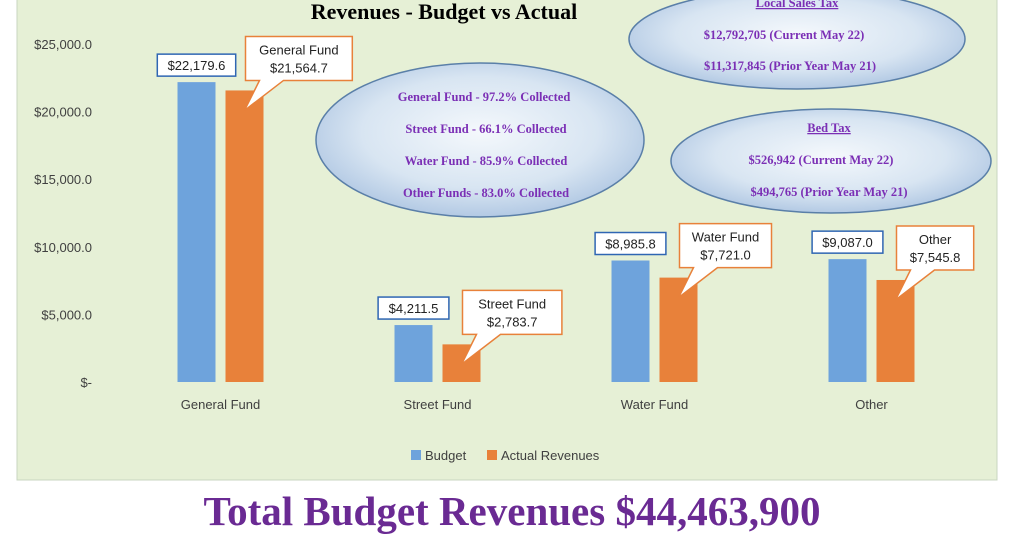  I want to click on bed-tax-title: Bed Tax, so click(829, 128).